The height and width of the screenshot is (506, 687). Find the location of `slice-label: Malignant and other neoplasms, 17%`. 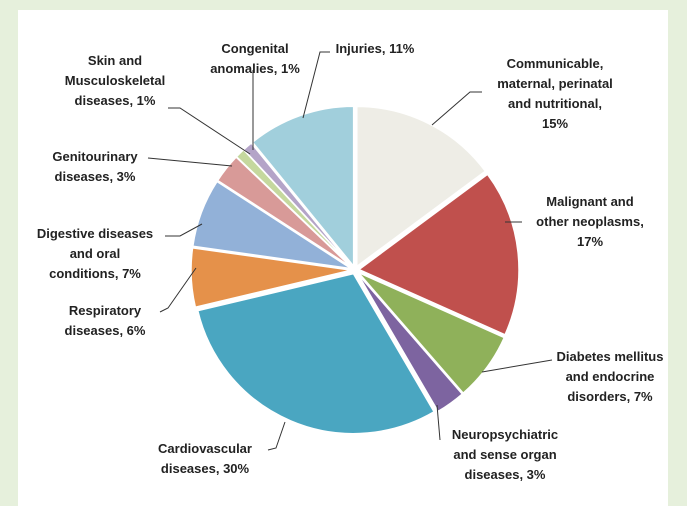

slice-label: Malignant and other neoplasms, 17% is located at coordinates (590, 221).